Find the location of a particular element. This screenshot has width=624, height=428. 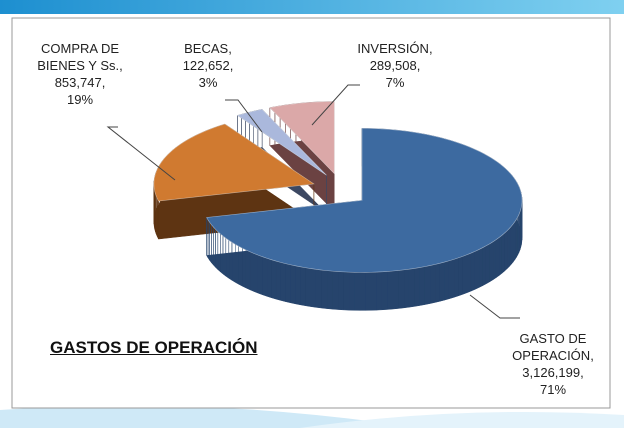

percent-label: 3% is located at coordinates (208, 82).